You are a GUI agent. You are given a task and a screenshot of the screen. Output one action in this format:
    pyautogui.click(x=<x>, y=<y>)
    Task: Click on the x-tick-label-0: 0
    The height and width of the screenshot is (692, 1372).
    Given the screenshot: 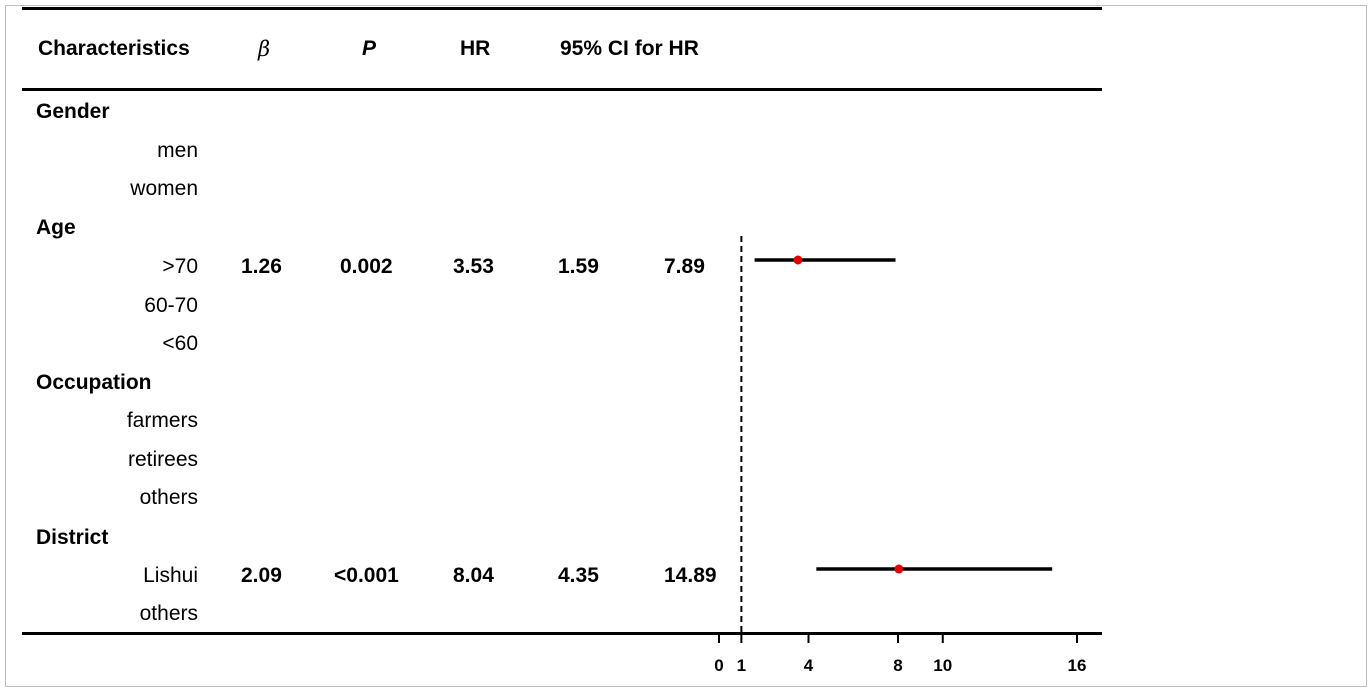 What is the action you would take?
    pyautogui.click(x=718, y=665)
    